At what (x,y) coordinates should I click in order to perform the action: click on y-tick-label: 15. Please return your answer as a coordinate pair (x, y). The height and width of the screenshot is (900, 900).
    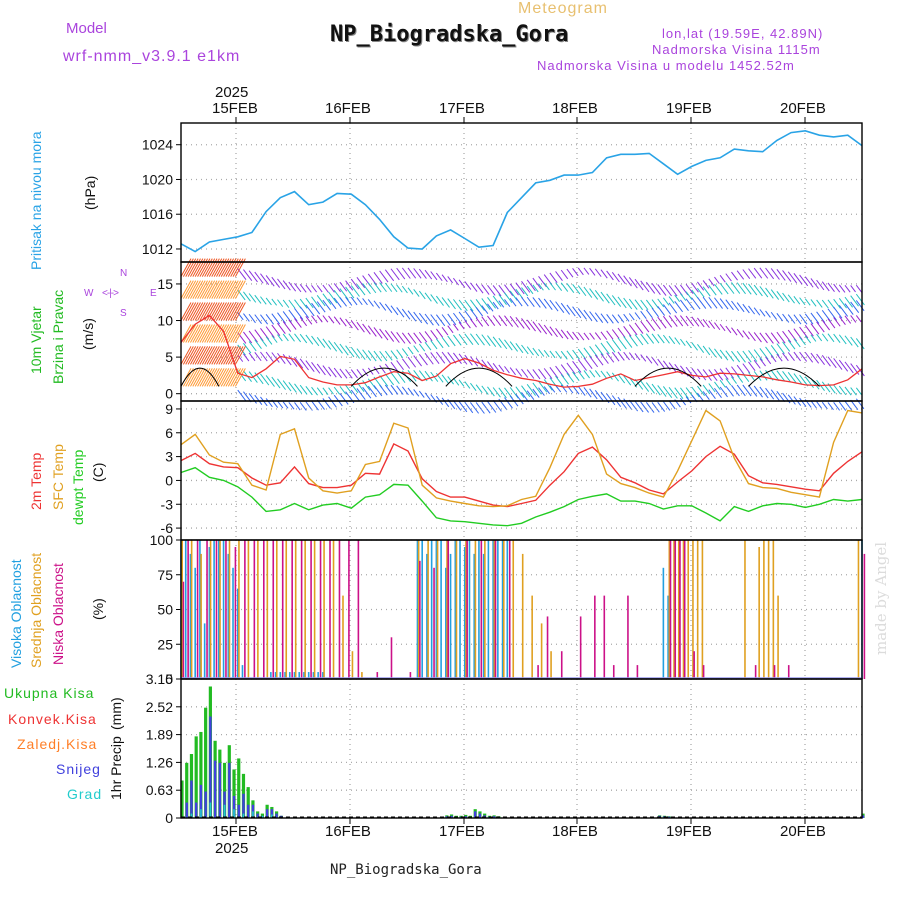
    Looking at the image, I should click on (165, 284).